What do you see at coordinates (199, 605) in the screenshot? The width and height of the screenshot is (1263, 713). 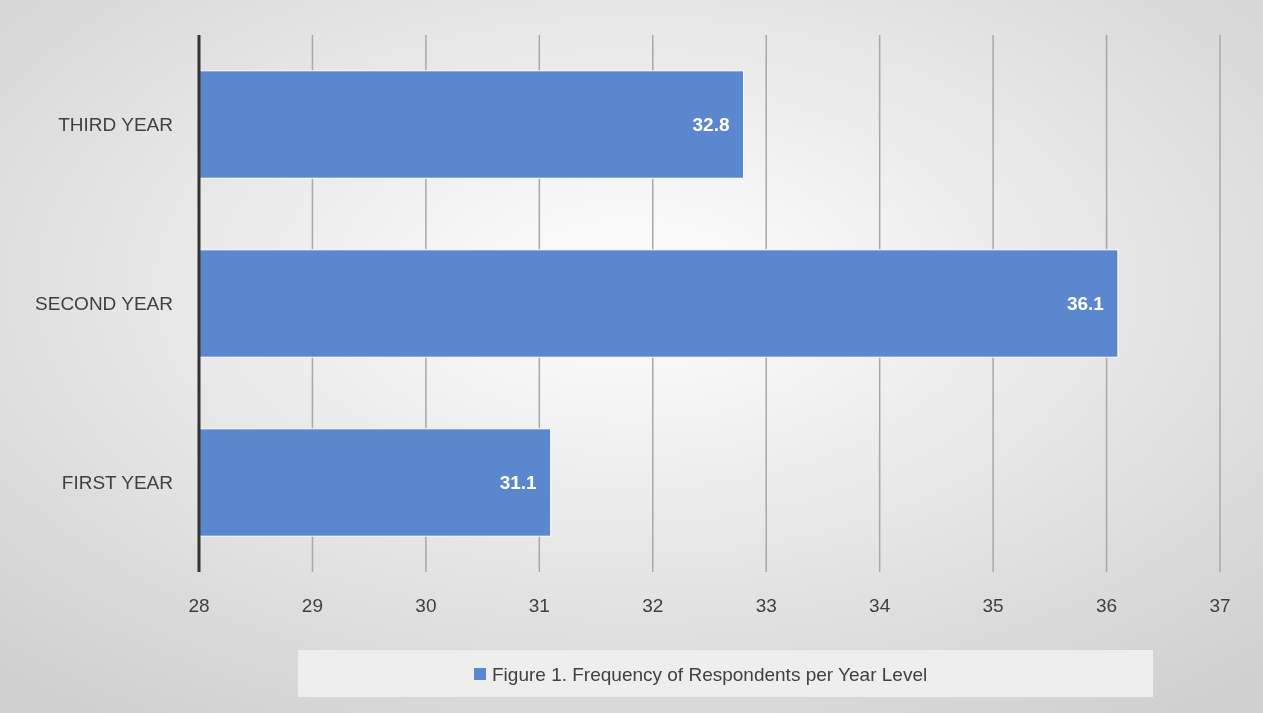 I see `x-tick-label: 28` at bounding box center [199, 605].